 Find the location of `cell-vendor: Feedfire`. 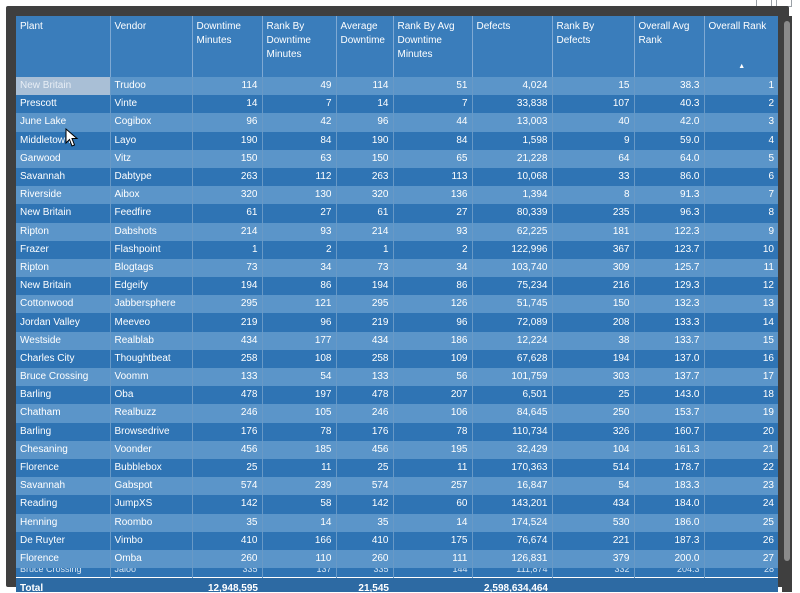

cell-vendor: Feedfire is located at coordinates (151, 213).